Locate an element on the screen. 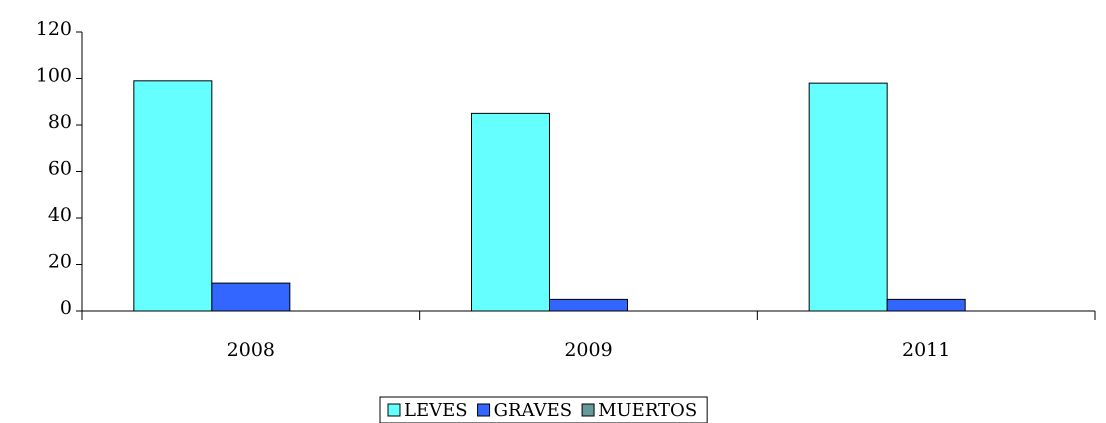 The height and width of the screenshot is (423, 1106). y-tick-label: 100 is located at coordinates (54, 76).